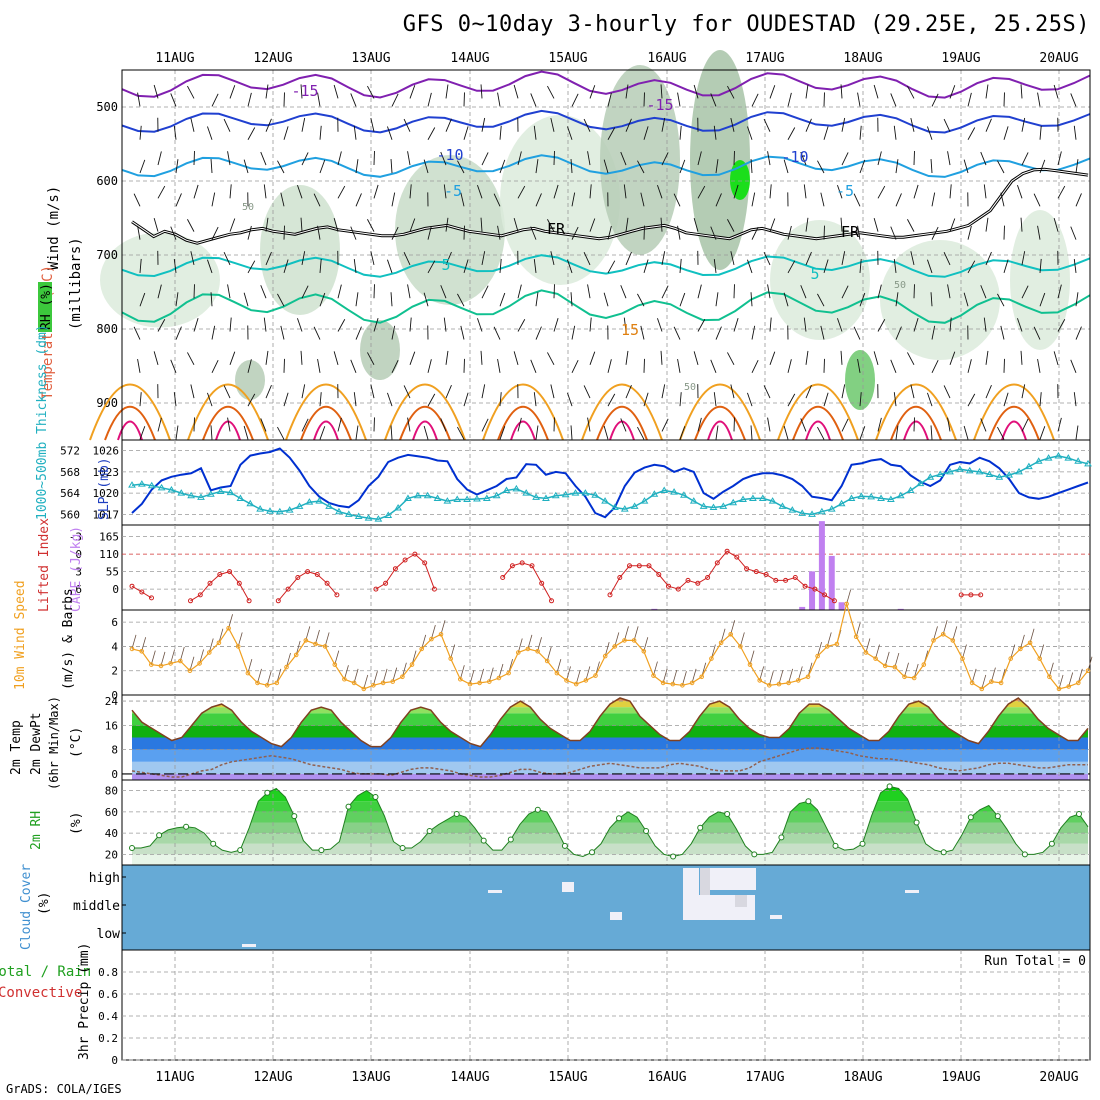 This screenshot has height=1100, width=1100. I want to click on date-bottom-12AUG: 12AUG, so click(272, 1077).